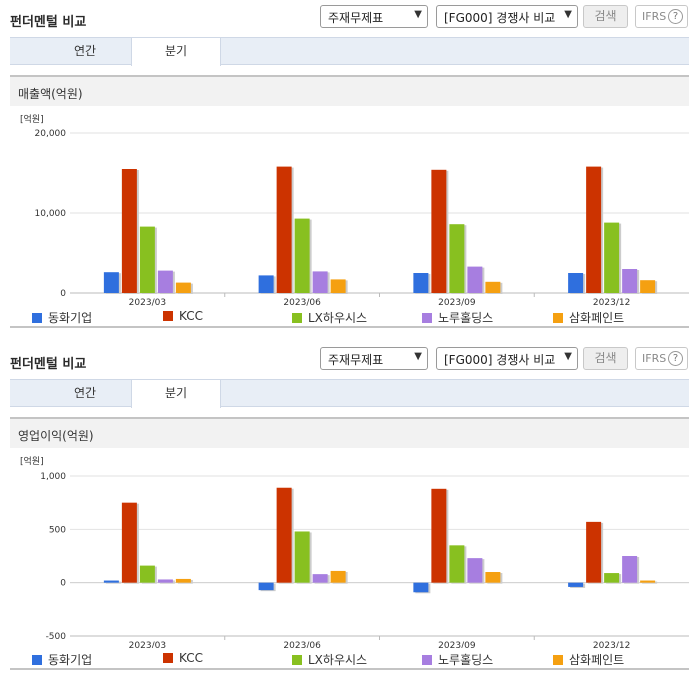 The width and height of the screenshot is (696, 684). I want to click on y-tick-label: 500, so click(57, 530).